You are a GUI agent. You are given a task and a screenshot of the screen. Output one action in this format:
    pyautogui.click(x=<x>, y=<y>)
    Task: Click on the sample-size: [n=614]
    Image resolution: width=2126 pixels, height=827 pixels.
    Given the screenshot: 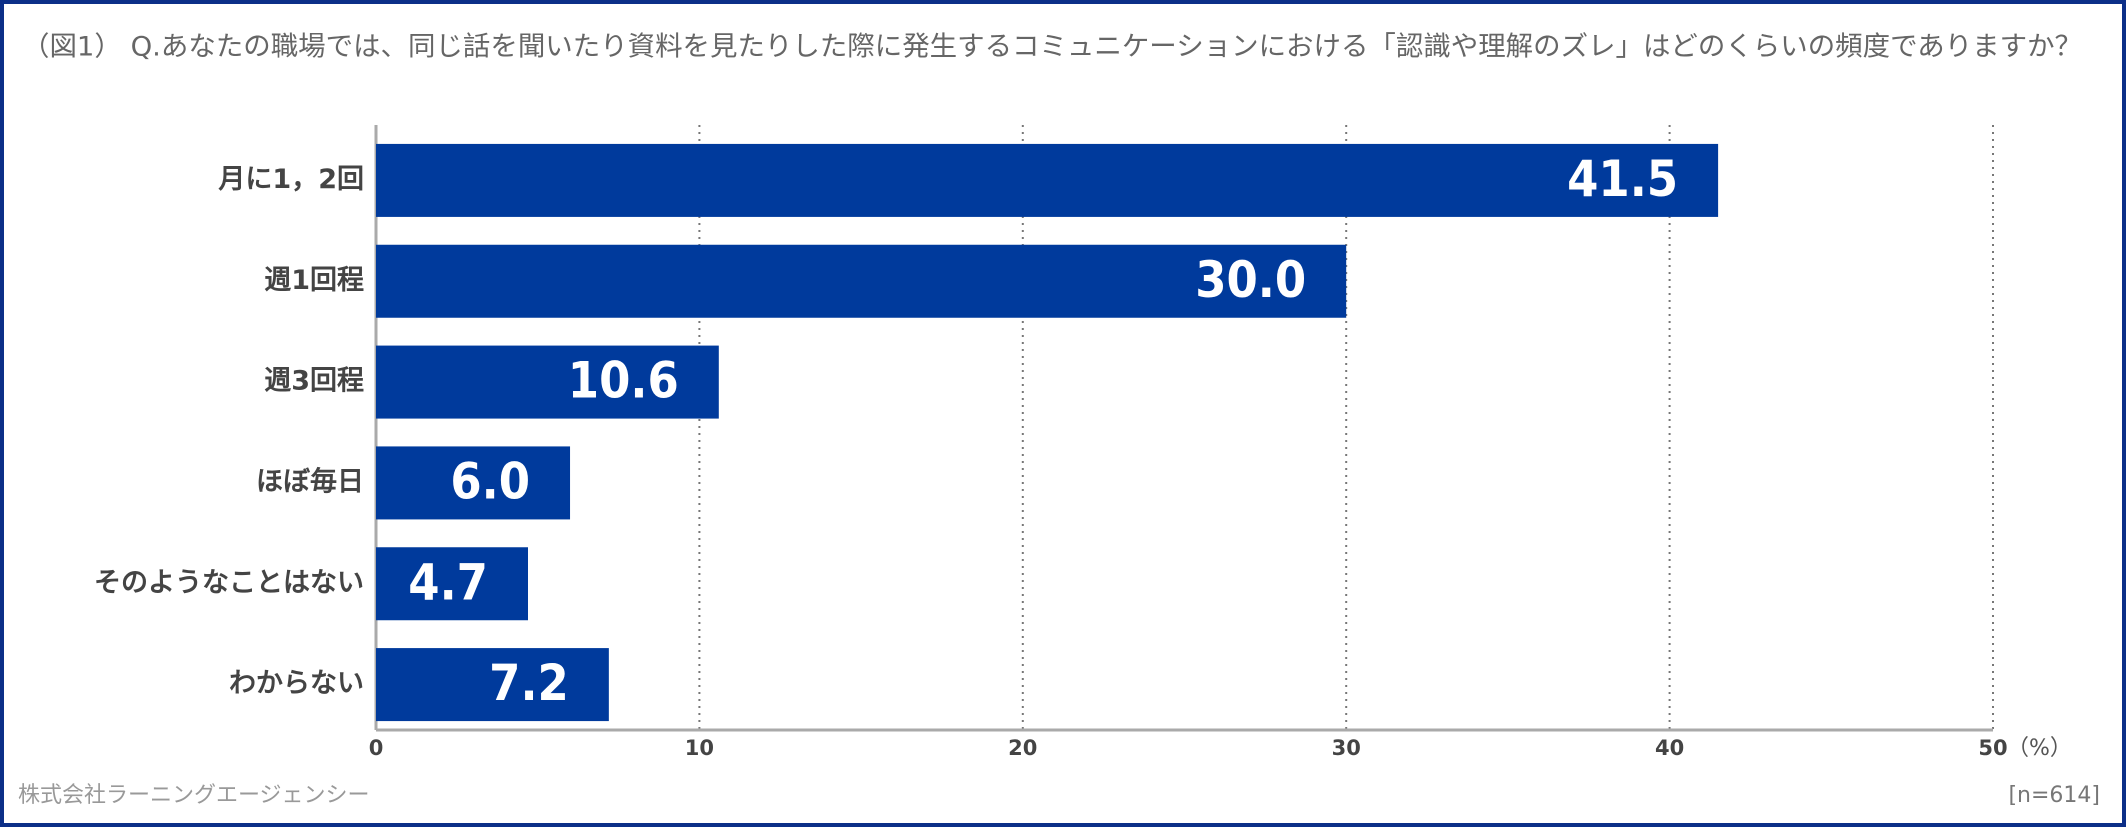 What is the action you would take?
    pyautogui.click(x=2054, y=795)
    